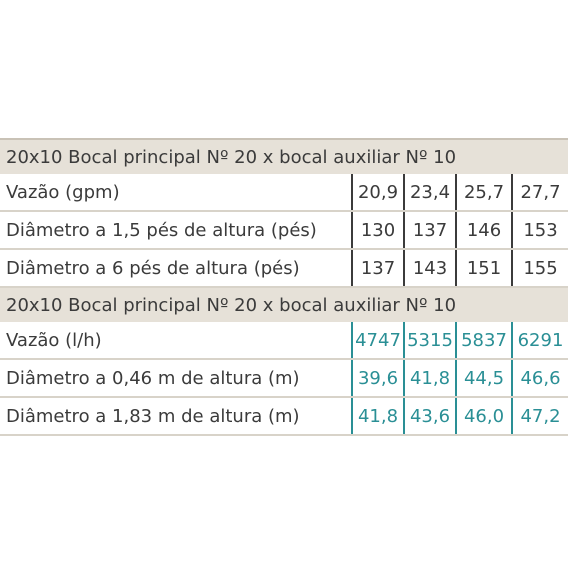 This screenshot has height=568, width=568. What do you see at coordinates (429, 416) in the screenshot?
I see `cell-value: 43,6` at bounding box center [429, 416].